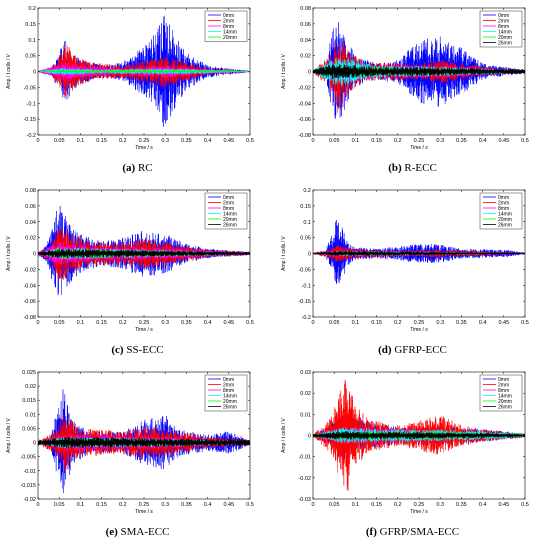 The image size is (550, 545). I want to click on caption-name-c: SS-ECC, so click(145, 350).